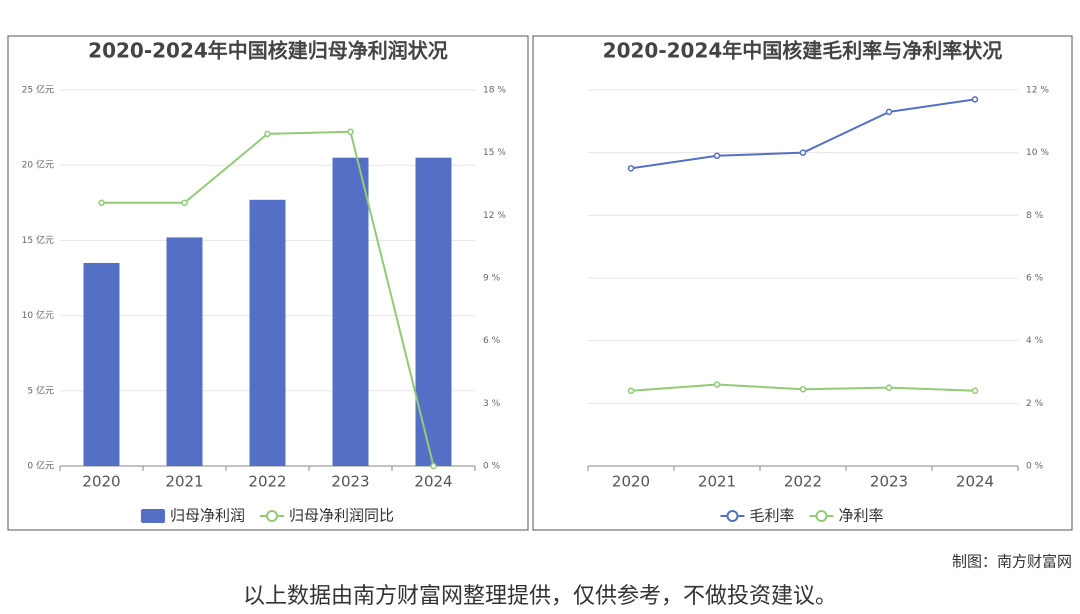 The height and width of the screenshot is (614, 1080). What do you see at coordinates (861, 516) in the screenshot?
I see `legend-label: 净利率` at bounding box center [861, 516].